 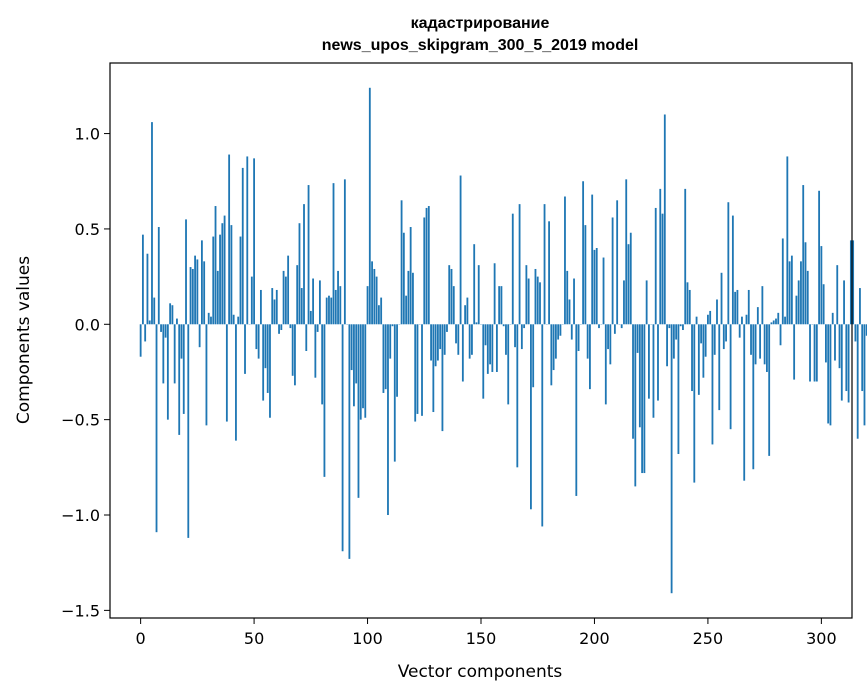 What do you see at coordinates (24, 340) in the screenshot?
I see `y-axis-label: Components values` at bounding box center [24, 340].